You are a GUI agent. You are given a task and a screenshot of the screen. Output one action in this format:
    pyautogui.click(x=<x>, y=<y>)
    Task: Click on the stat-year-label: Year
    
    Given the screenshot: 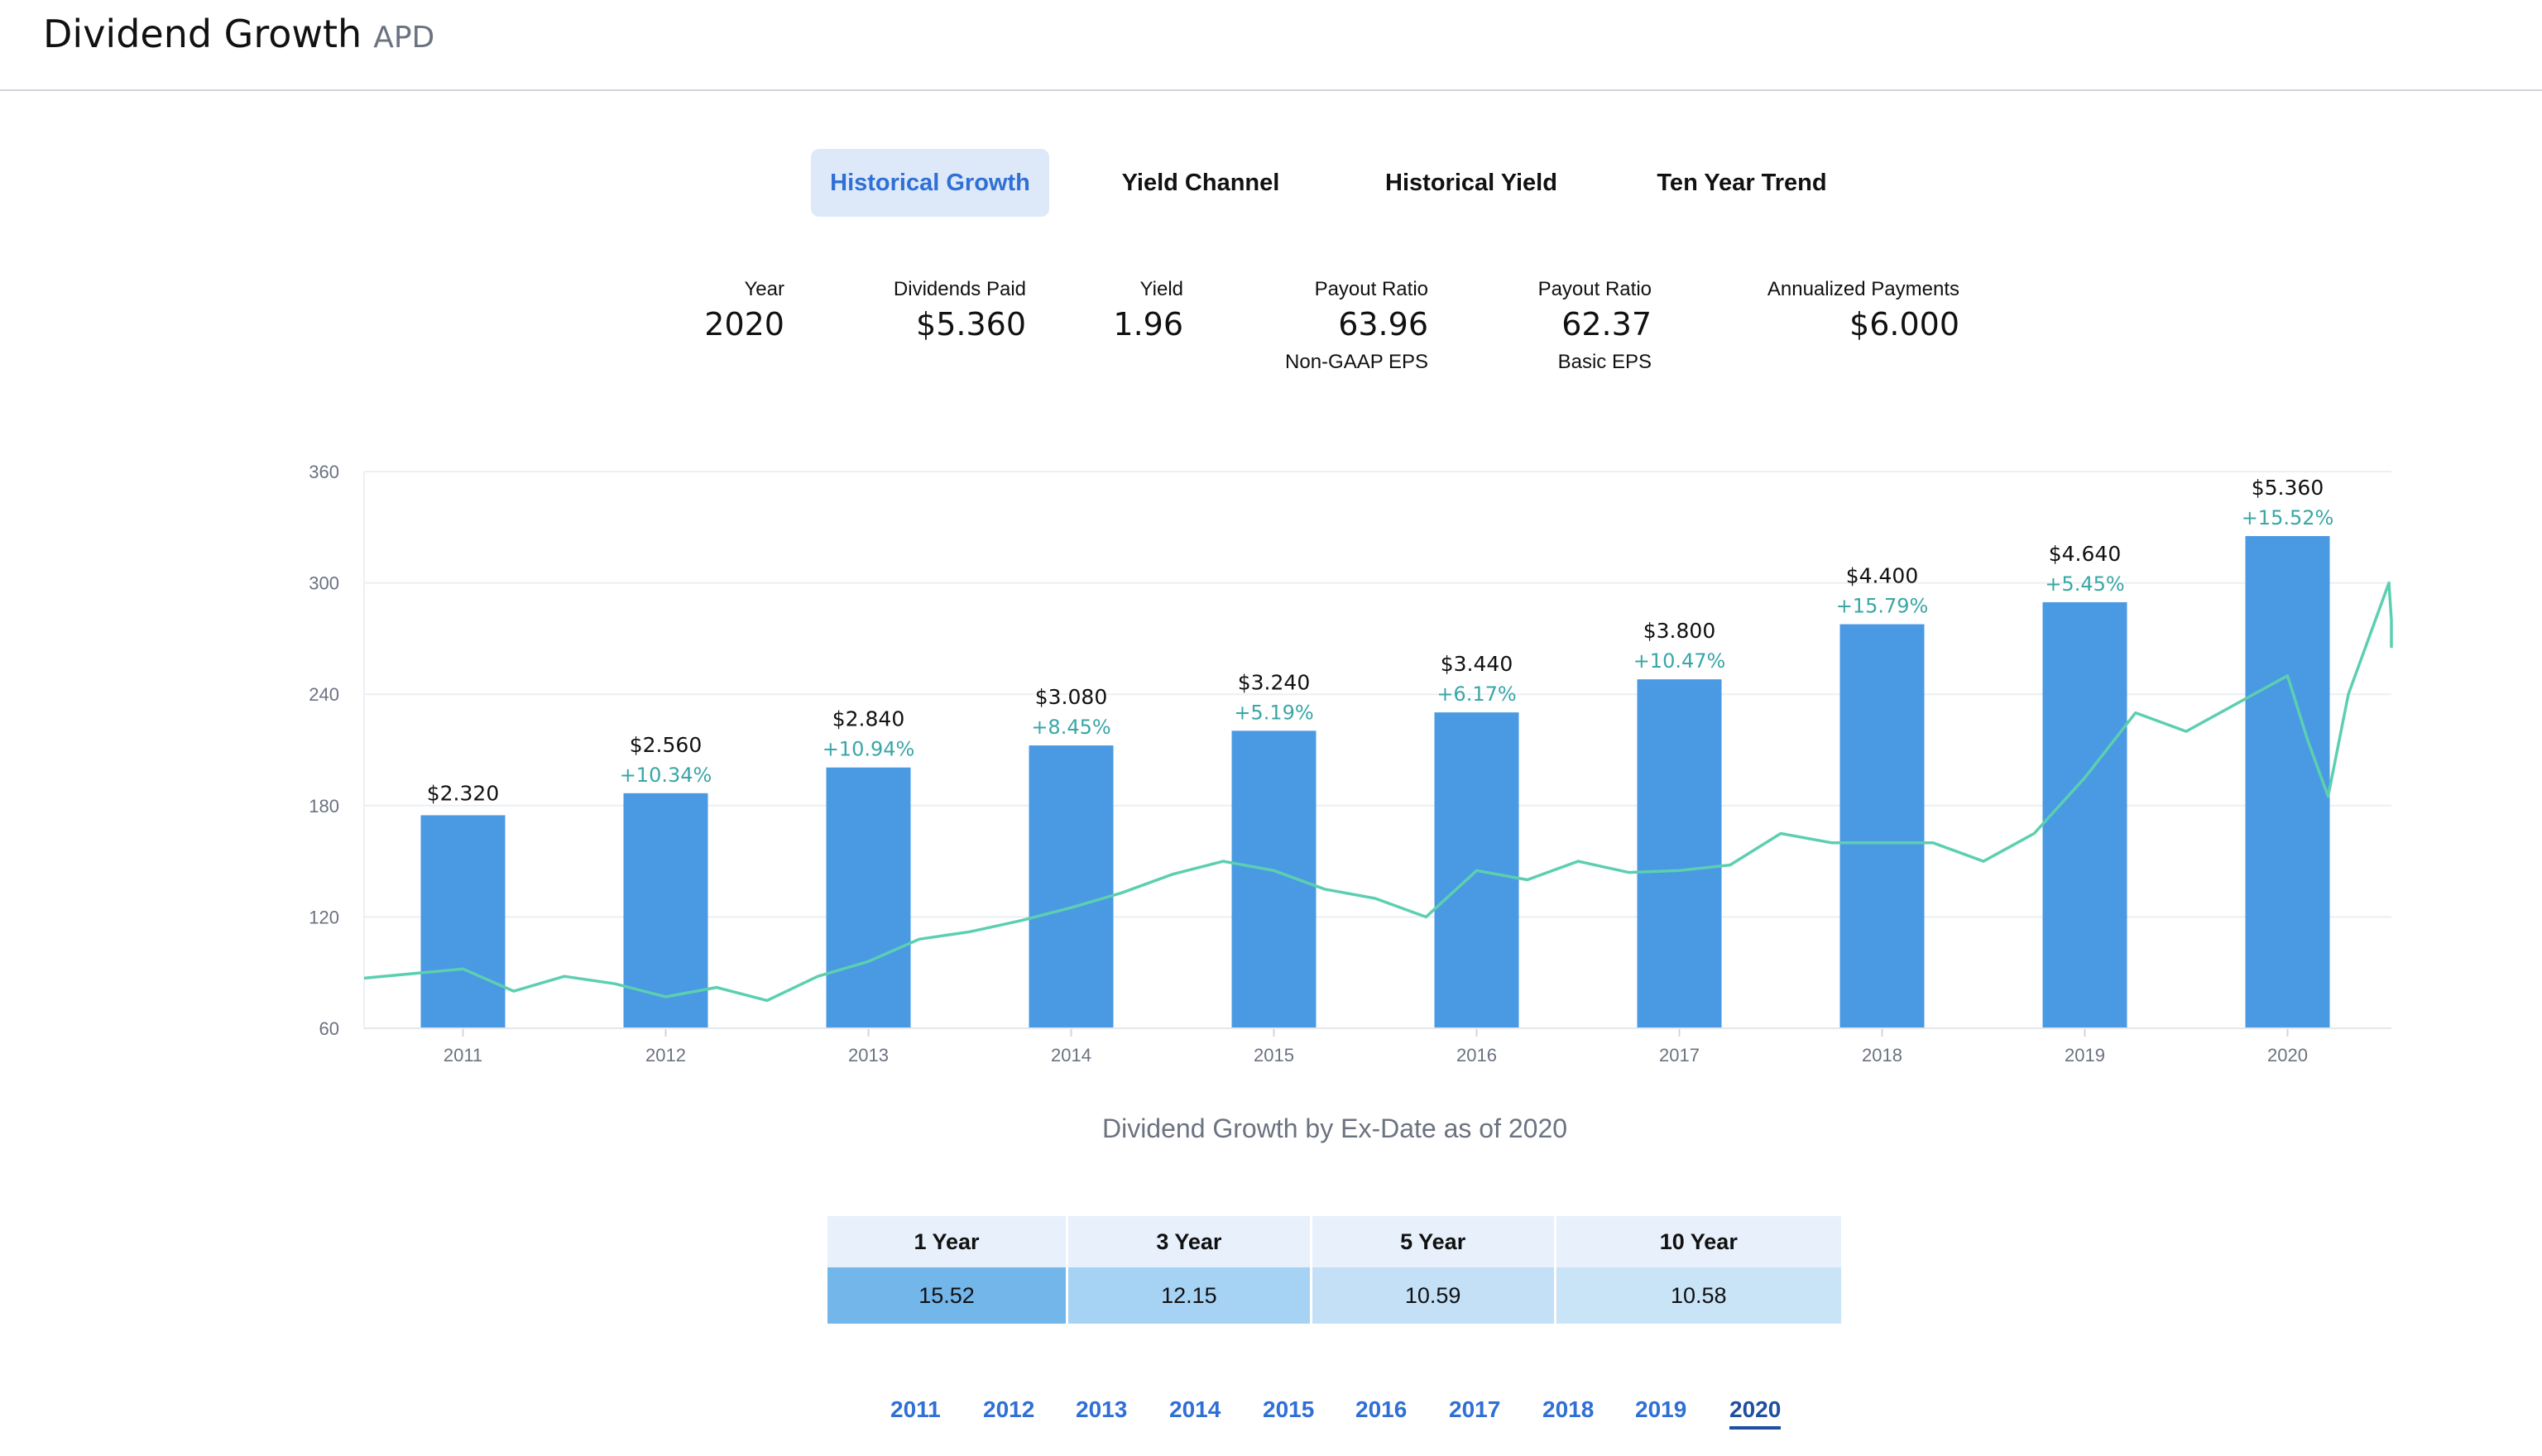 What is the action you would take?
    pyautogui.click(x=764, y=289)
    